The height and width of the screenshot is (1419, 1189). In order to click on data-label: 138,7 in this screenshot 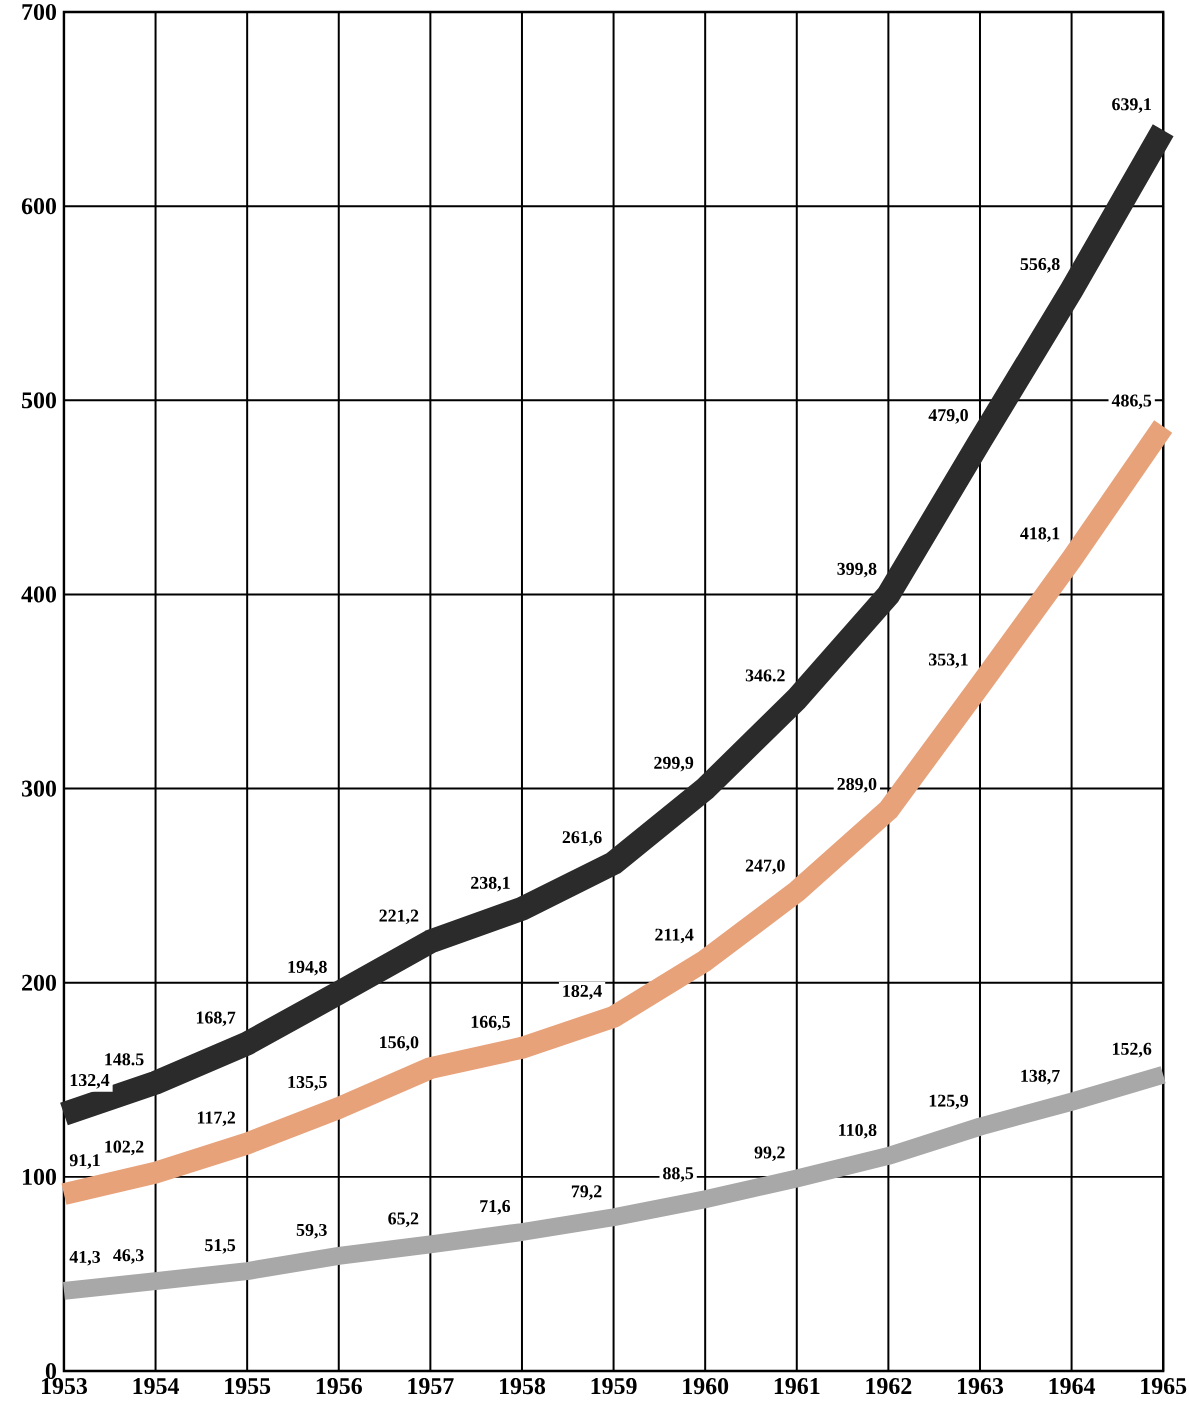, I will do `click(1040, 1077)`.